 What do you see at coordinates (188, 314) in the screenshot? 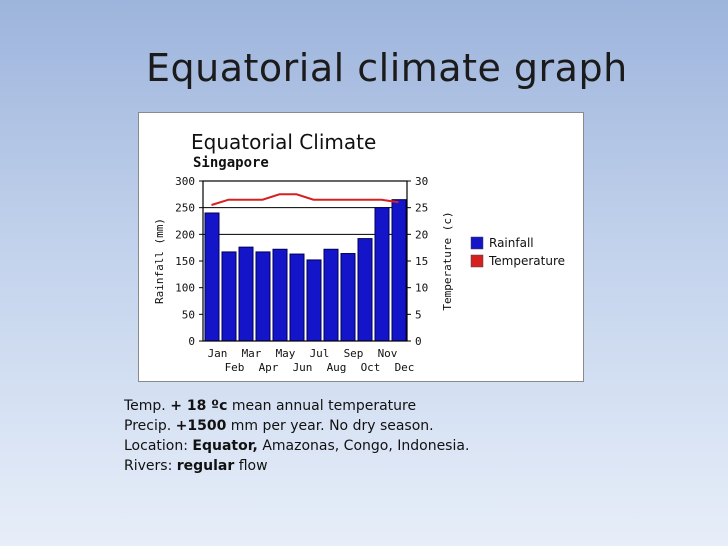
I see `left-axis-tick-label: 50` at bounding box center [188, 314].